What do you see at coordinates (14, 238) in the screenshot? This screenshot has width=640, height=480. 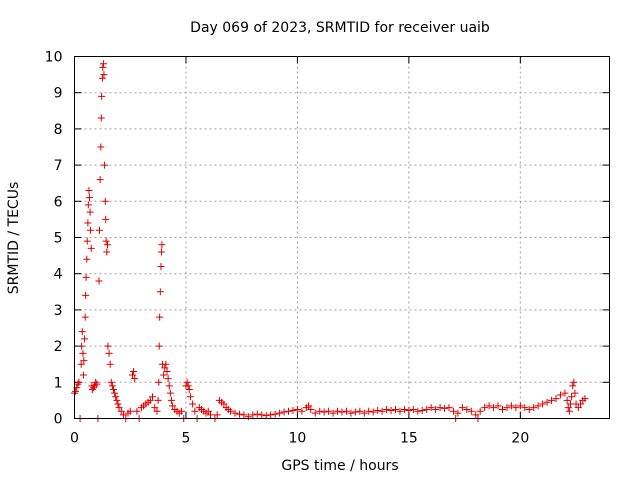 I see `y-axis-label: SRMTID / TECUs` at bounding box center [14, 238].